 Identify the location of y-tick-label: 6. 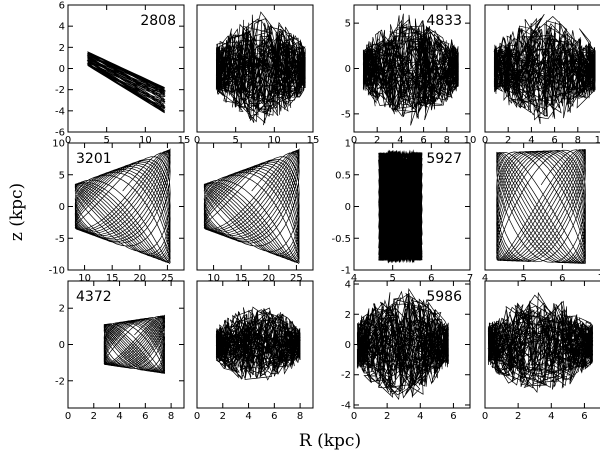
(62, 6).